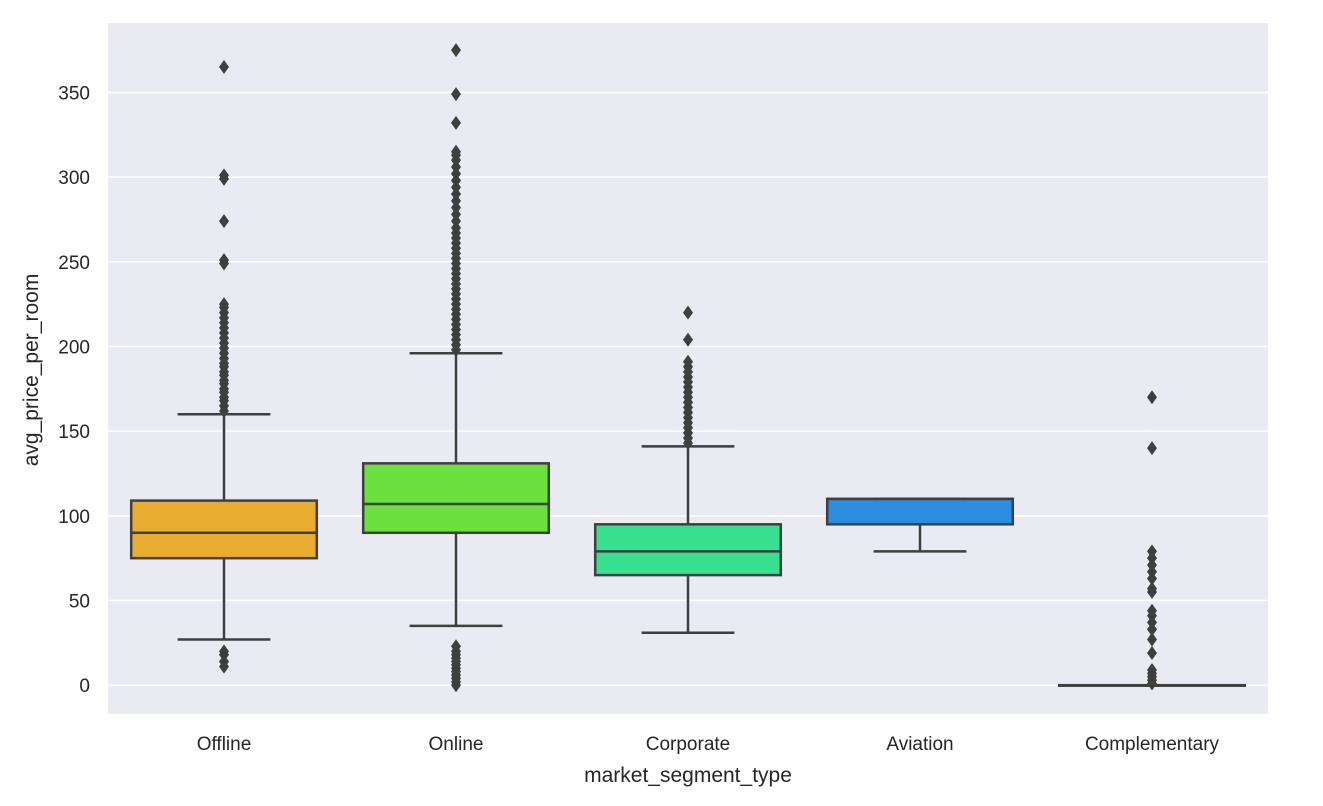 This screenshot has height=806, width=1323. I want to click on box-group-offline, so click(224, 367).